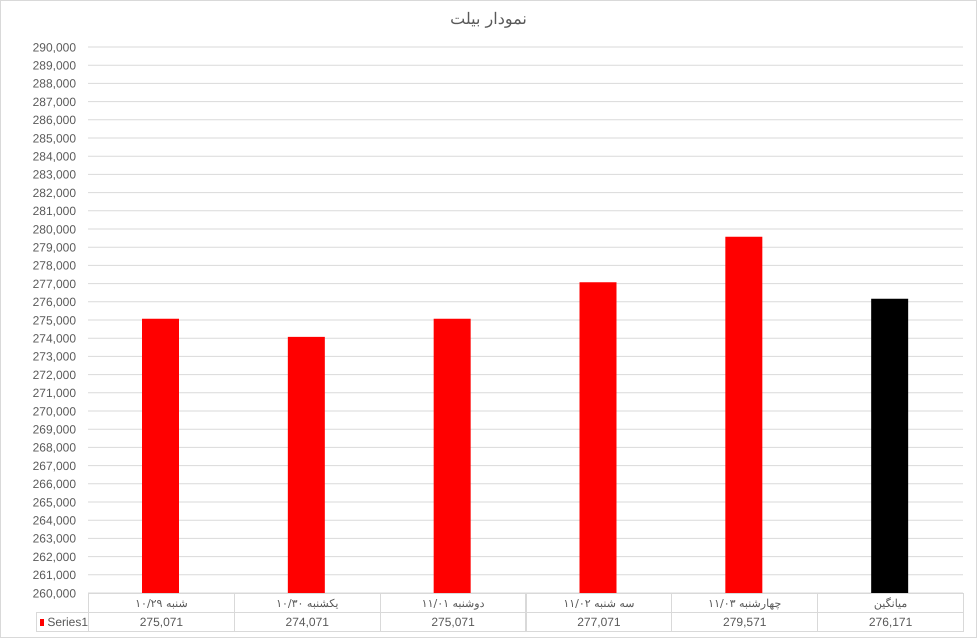  I want to click on y-tick-label: 283,000, so click(54, 175).